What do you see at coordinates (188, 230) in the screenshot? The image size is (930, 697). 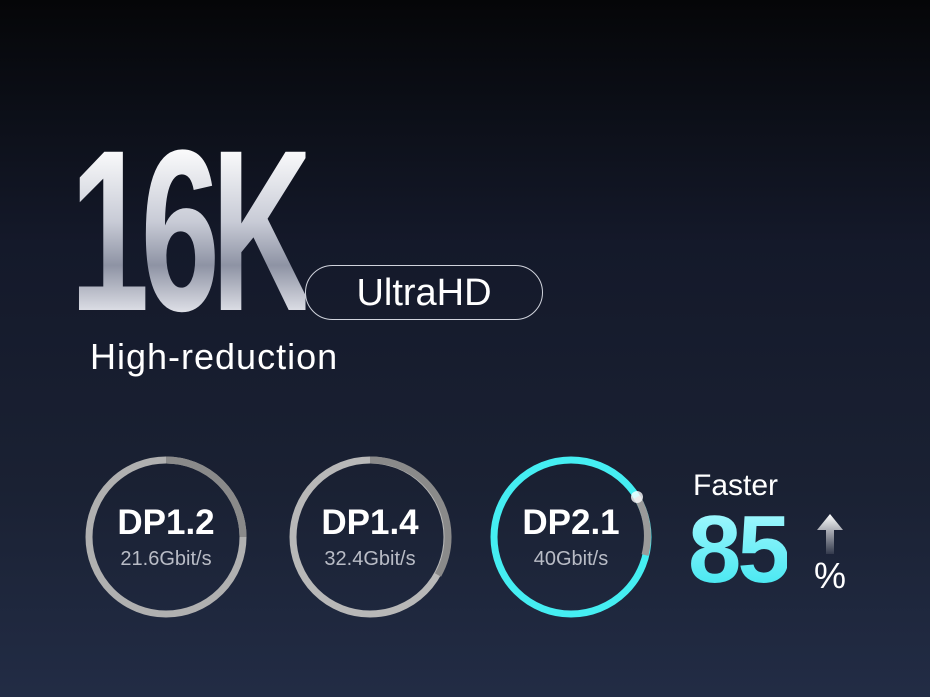 I see `headline-16k: 16K` at bounding box center [188, 230].